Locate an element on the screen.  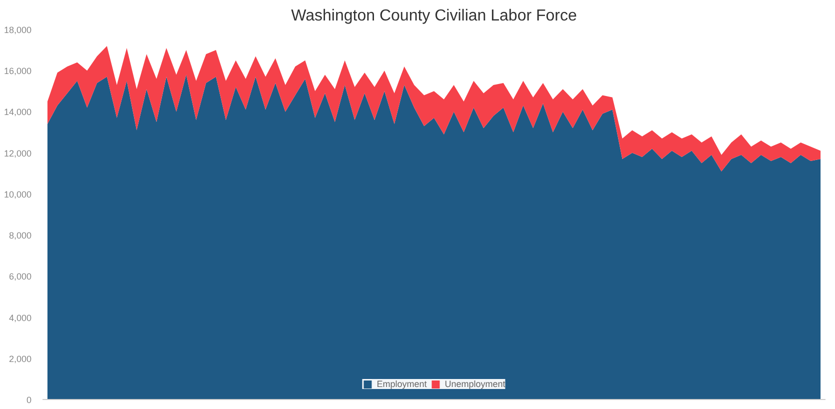
y-tick-label: 8,000 is located at coordinates (20, 235).